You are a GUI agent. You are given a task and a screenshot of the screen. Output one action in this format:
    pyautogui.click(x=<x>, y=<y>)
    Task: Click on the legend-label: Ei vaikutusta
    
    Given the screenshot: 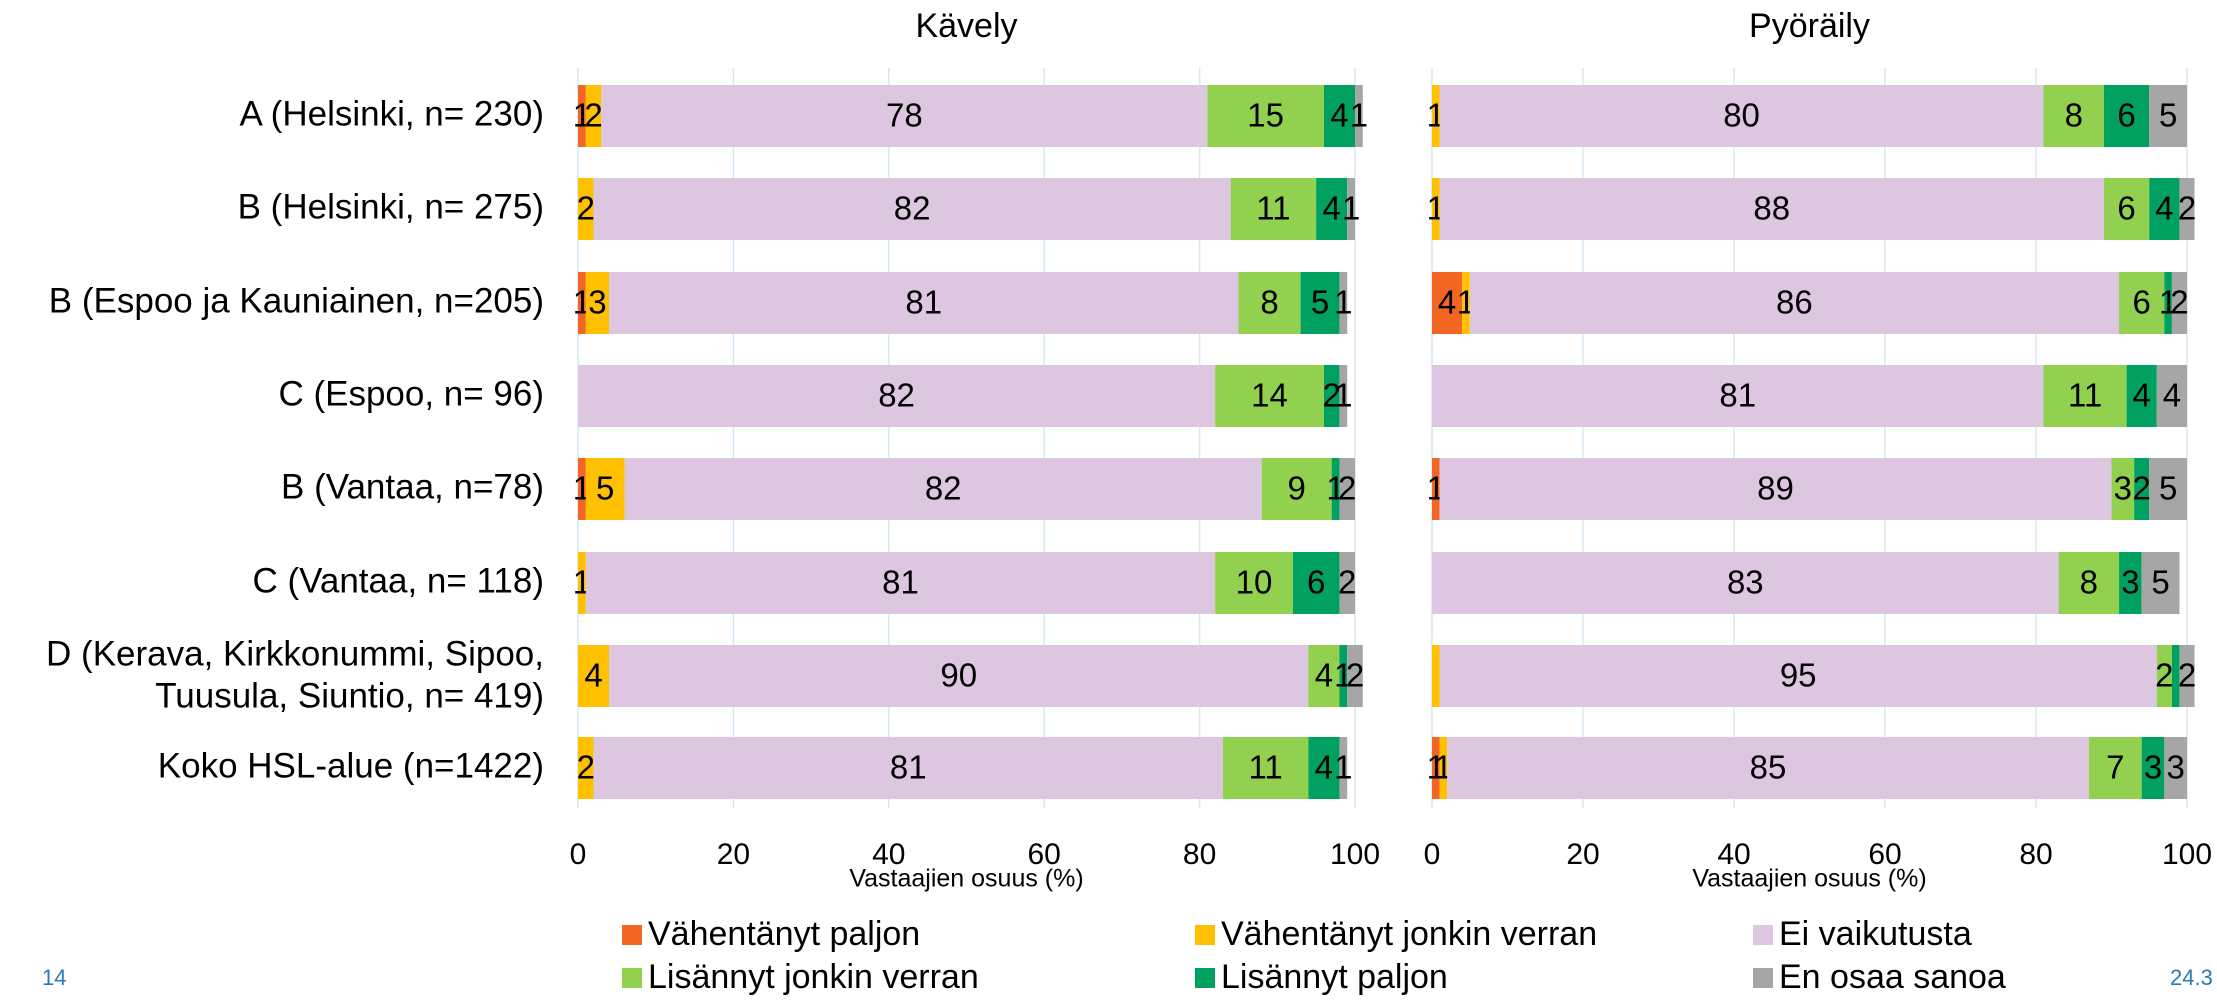 What is the action you would take?
    pyautogui.click(x=1875, y=934)
    